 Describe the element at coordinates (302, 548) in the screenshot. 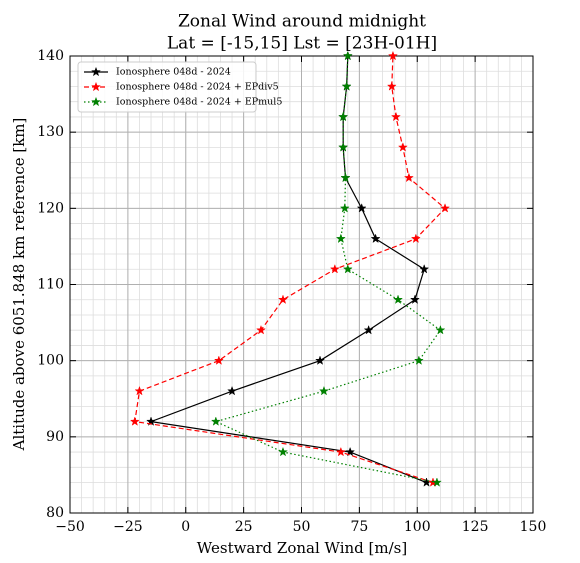

I see `x-axis-label: Westward Zonal Wind [m/s]` at that location.